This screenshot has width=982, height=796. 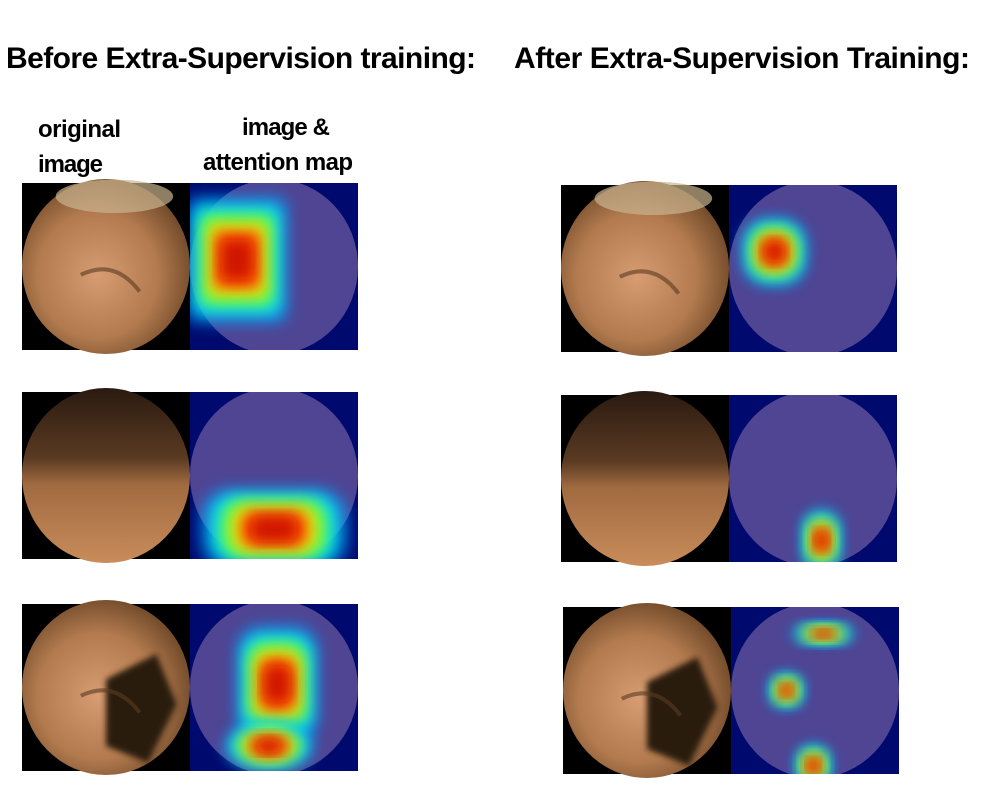 I want to click on column-label: attention map, so click(x=278, y=162).